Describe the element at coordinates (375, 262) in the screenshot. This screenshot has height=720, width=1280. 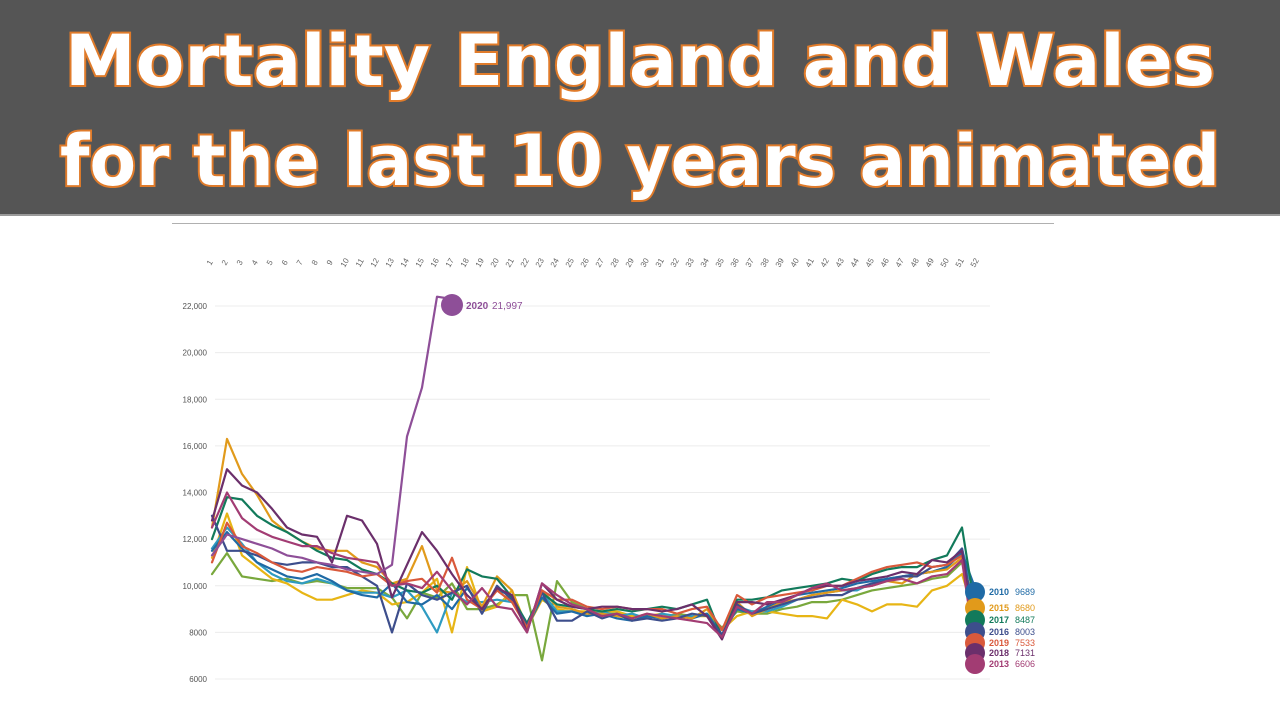
I see `x-tick-label: 12` at that location.